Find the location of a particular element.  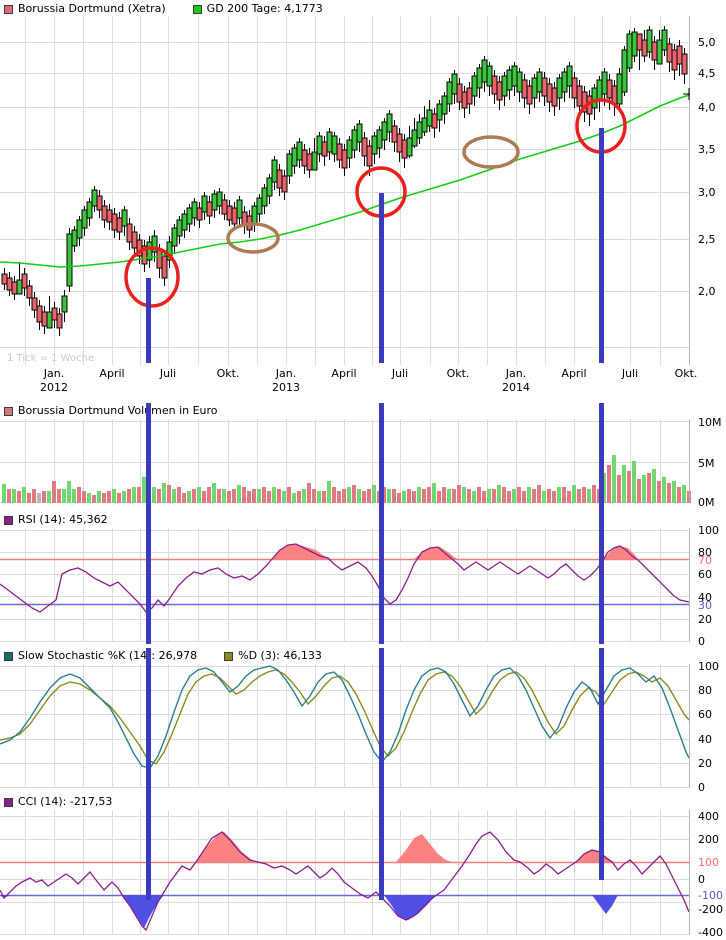

legend-item-stoch-d: %D (3): 46,133 is located at coordinates (273, 656).